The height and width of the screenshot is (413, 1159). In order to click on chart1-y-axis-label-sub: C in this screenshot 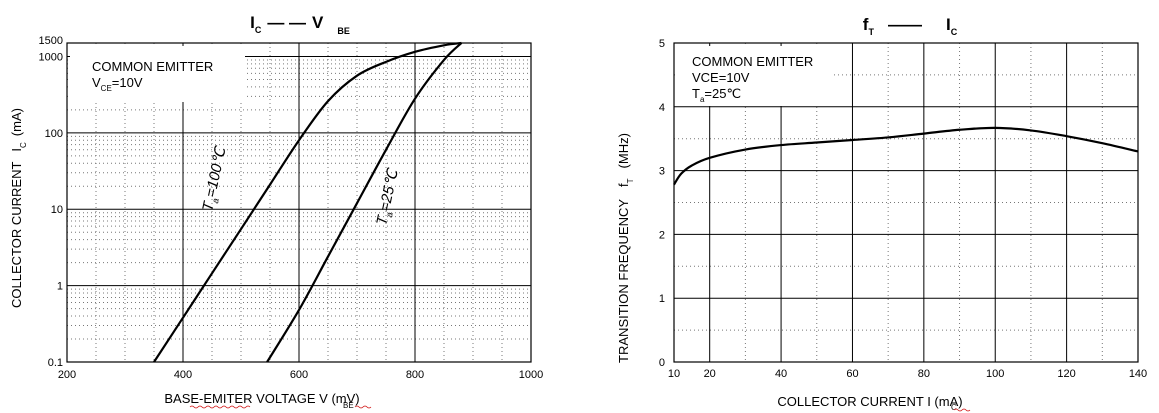, I will do `click(23, 145)`.